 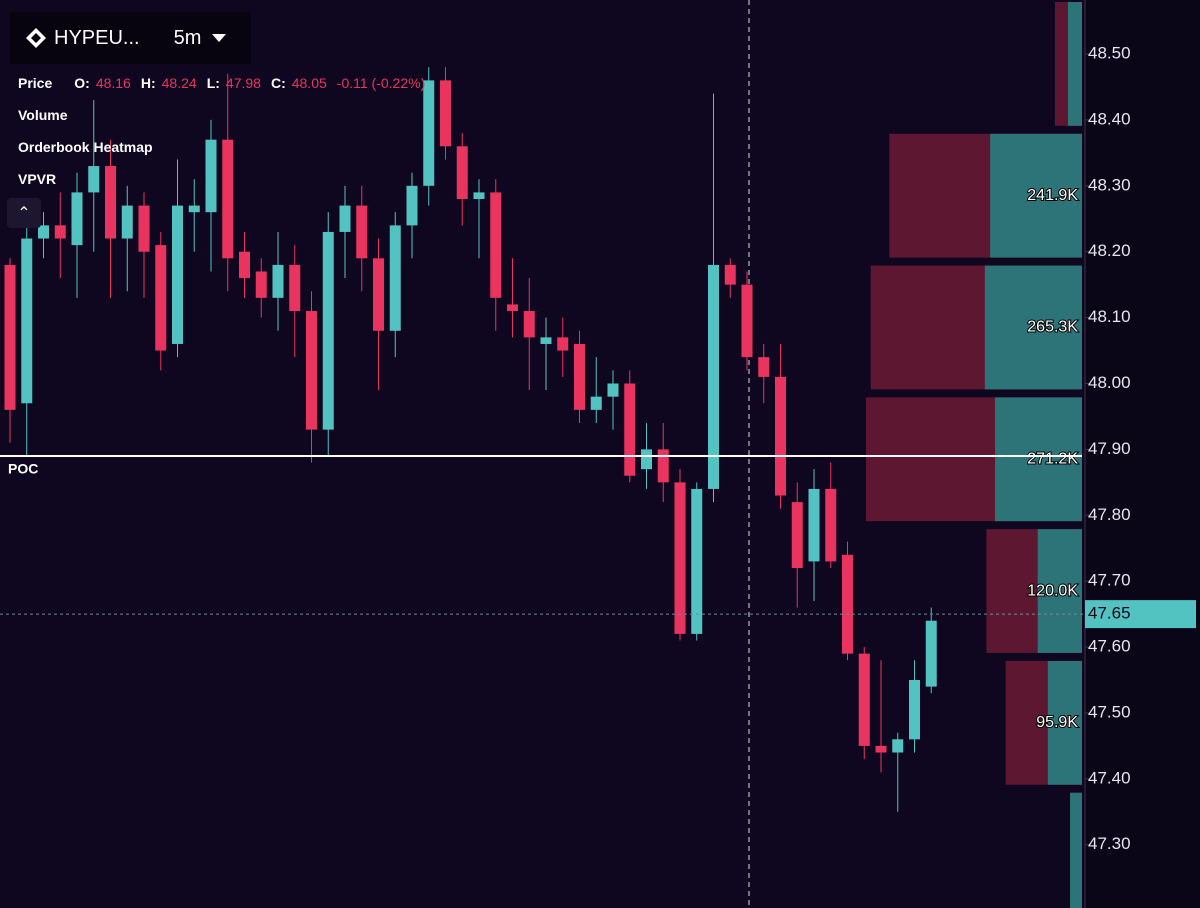 What do you see at coordinates (219, 38) in the screenshot?
I see `dropdown-arrow` at bounding box center [219, 38].